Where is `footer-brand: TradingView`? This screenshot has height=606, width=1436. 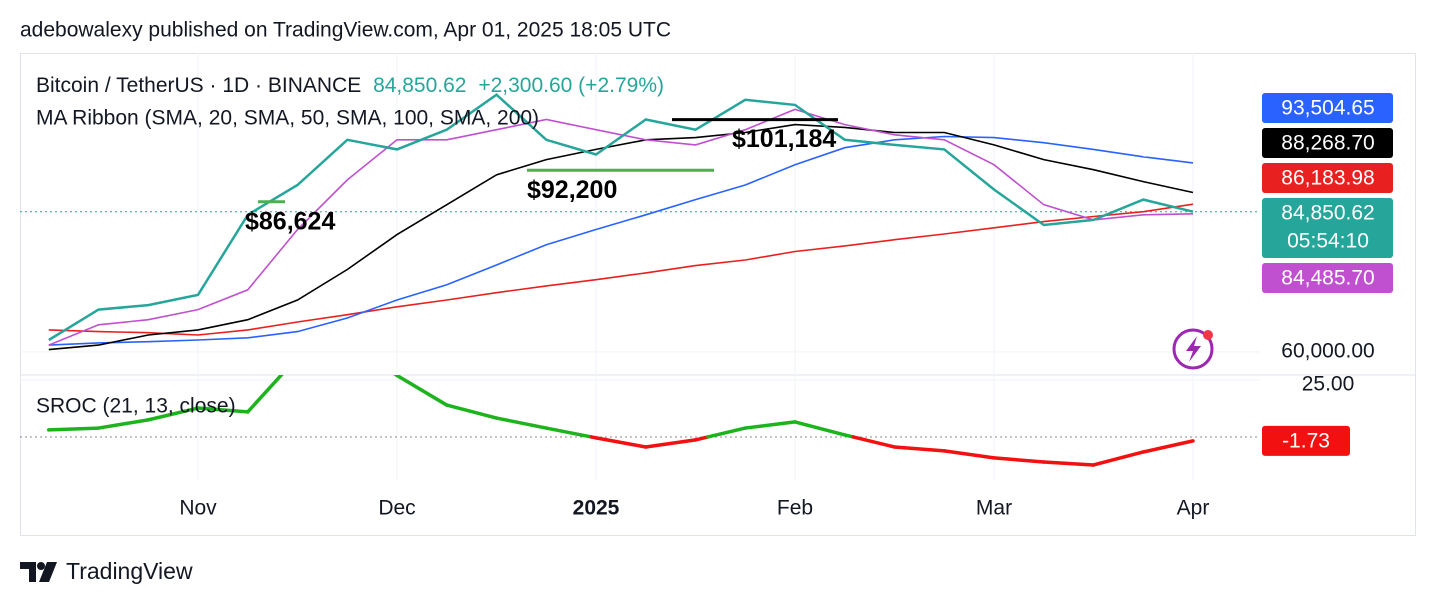
footer-brand: TradingView is located at coordinates (129, 571).